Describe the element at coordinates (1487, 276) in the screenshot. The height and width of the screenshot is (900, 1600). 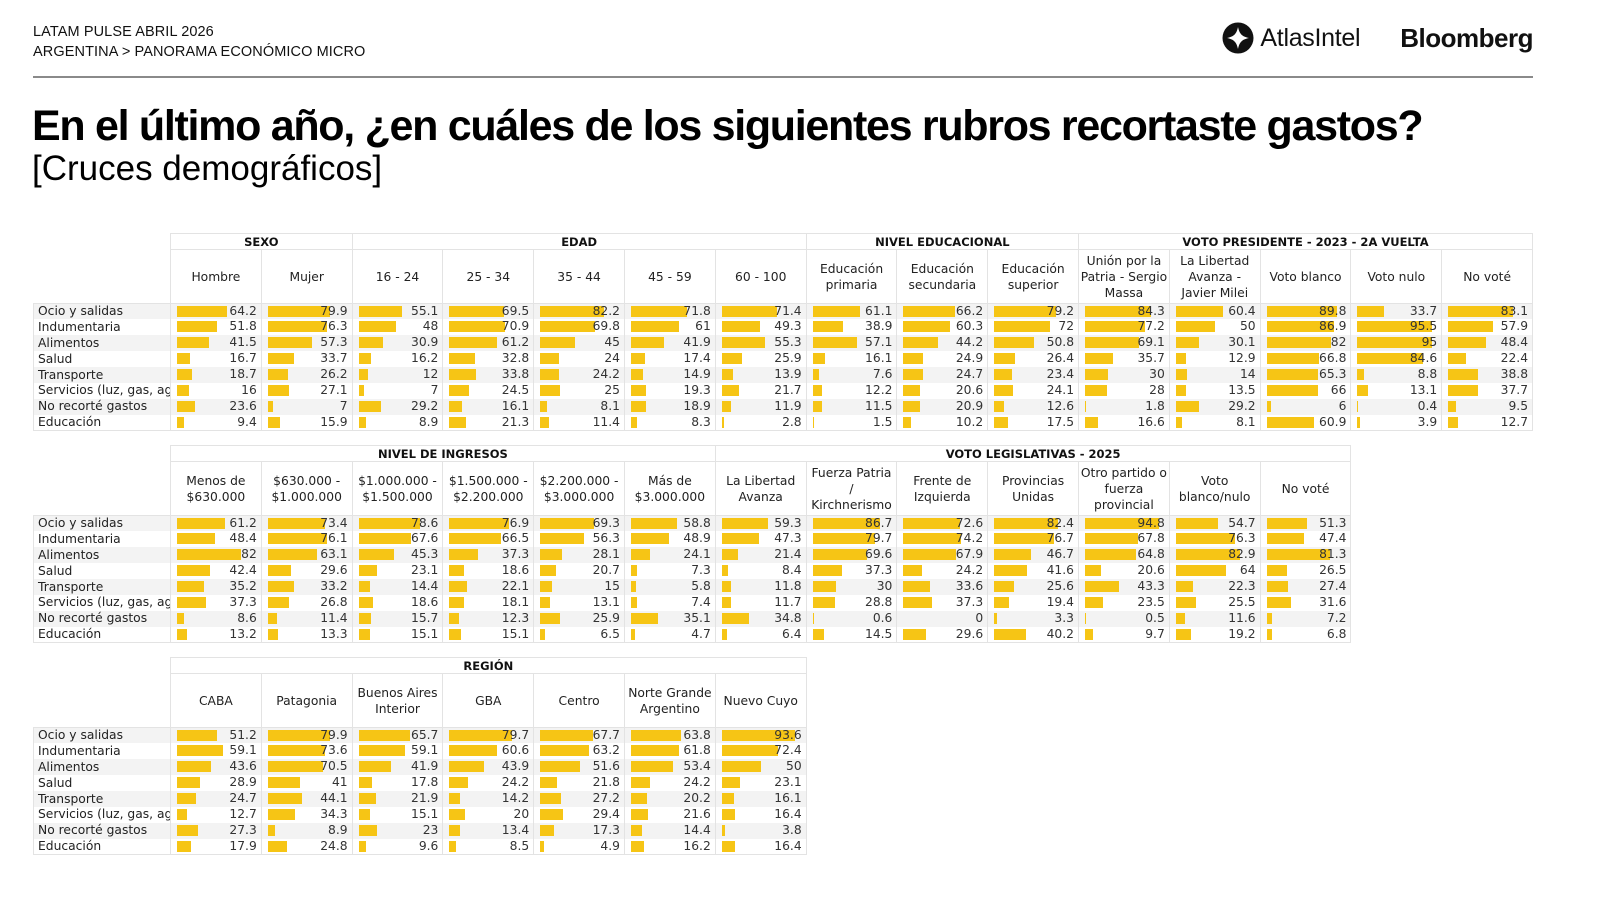
I see `column-header-no-vote: No voté` at that location.